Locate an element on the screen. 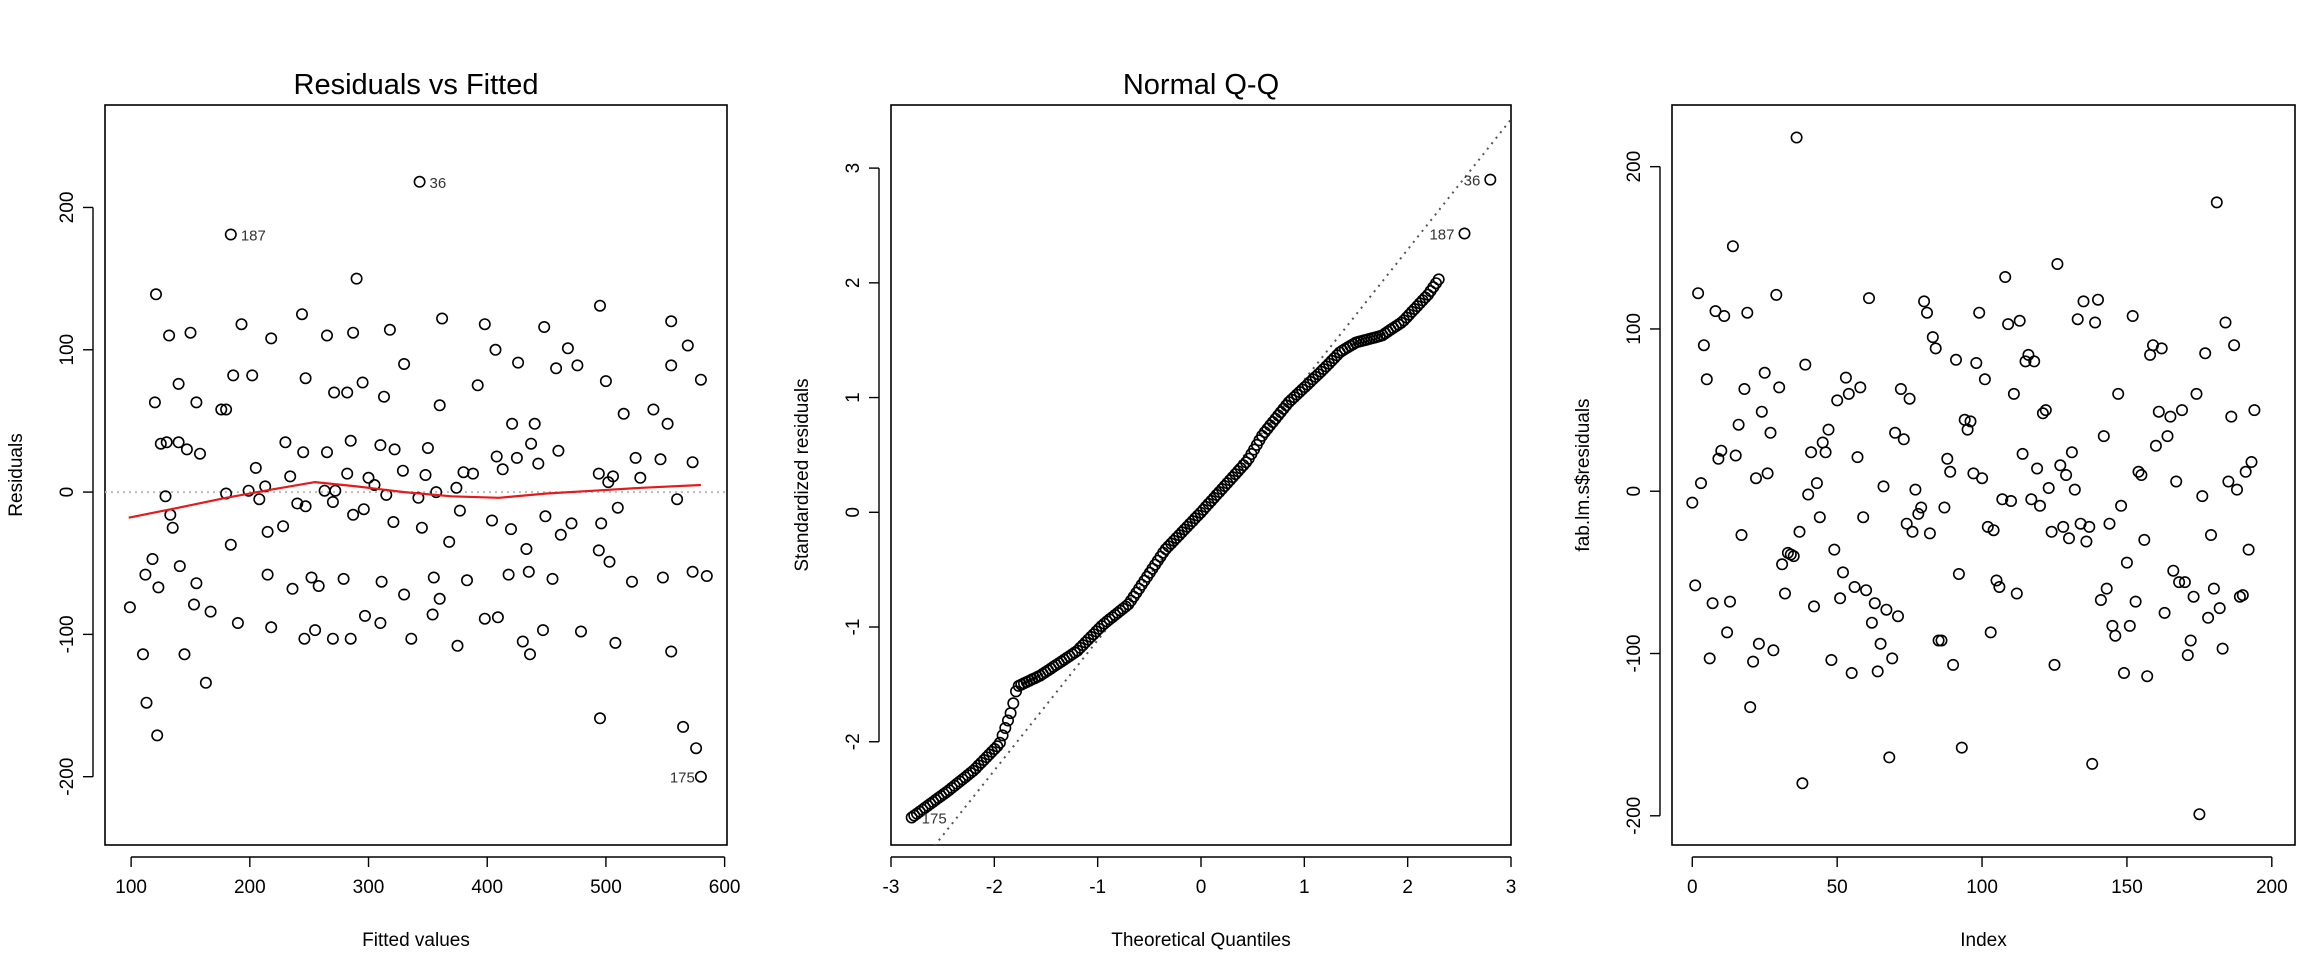 Image resolution: width=2304 pixels, height=960 pixels. x-tick-label: 3 is located at coordinates (1511, 887).